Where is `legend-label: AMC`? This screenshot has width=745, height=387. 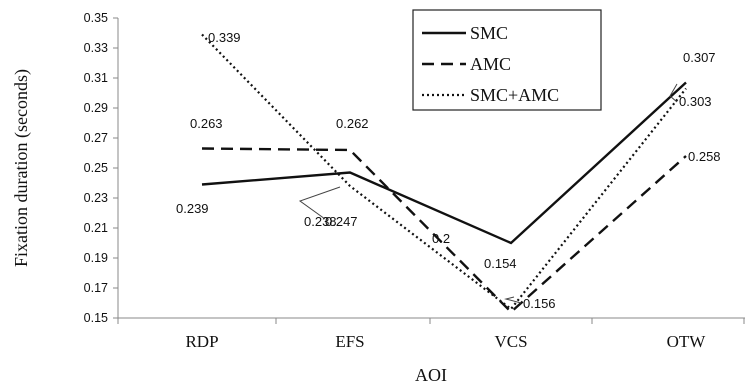 legend-label: AMC is located at coordinates (490, 64).